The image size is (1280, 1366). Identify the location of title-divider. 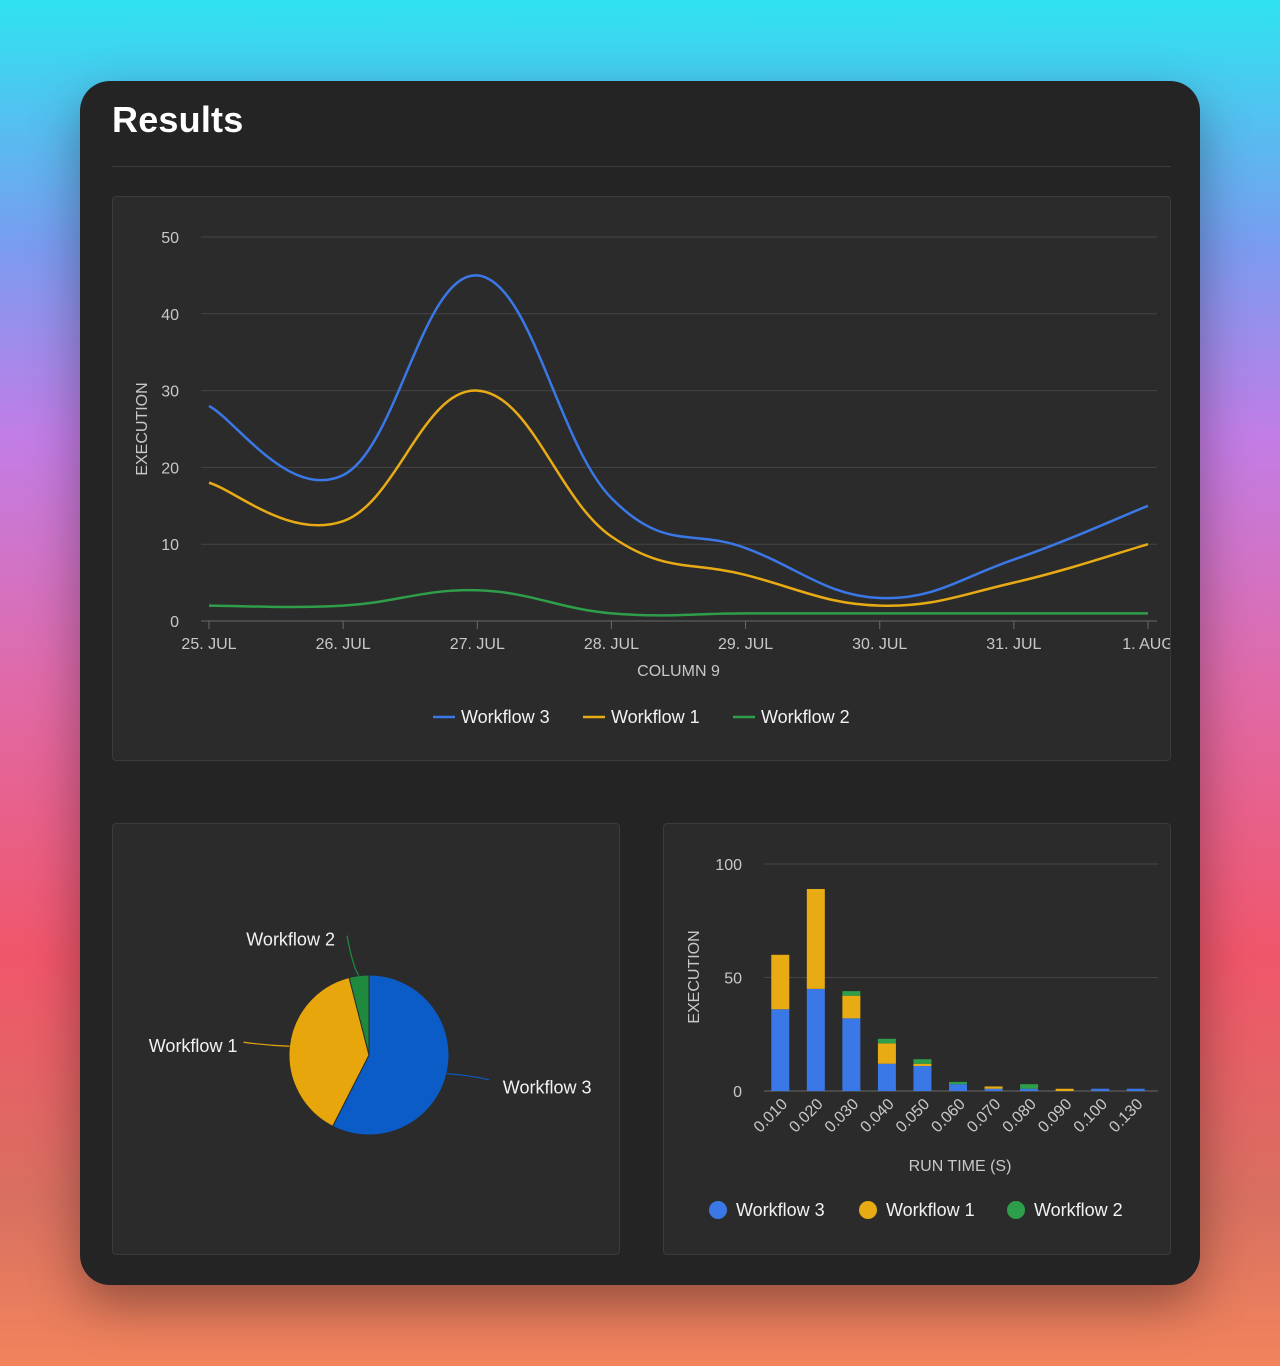
(641, 166).